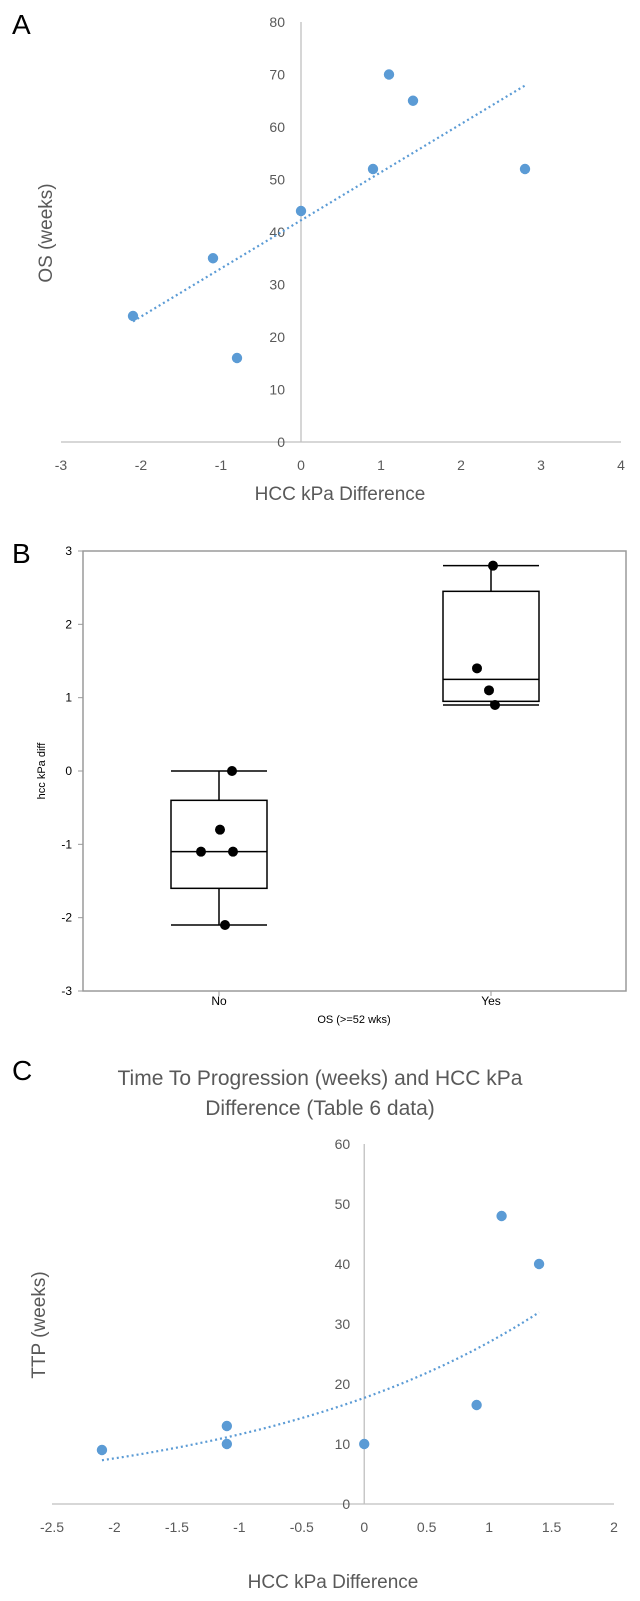  I want to click on x-tick-label: 4, so click(621, 465).